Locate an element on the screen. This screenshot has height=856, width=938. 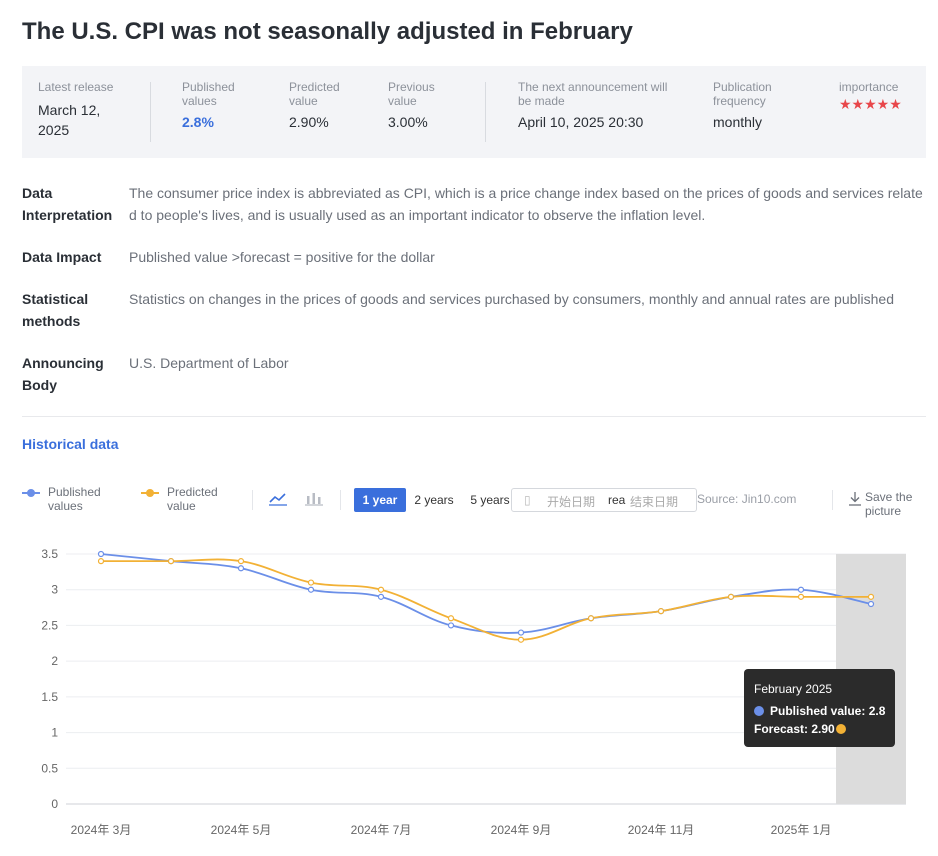
latest-release-year: 2025 is located at coordinates (54, 130).